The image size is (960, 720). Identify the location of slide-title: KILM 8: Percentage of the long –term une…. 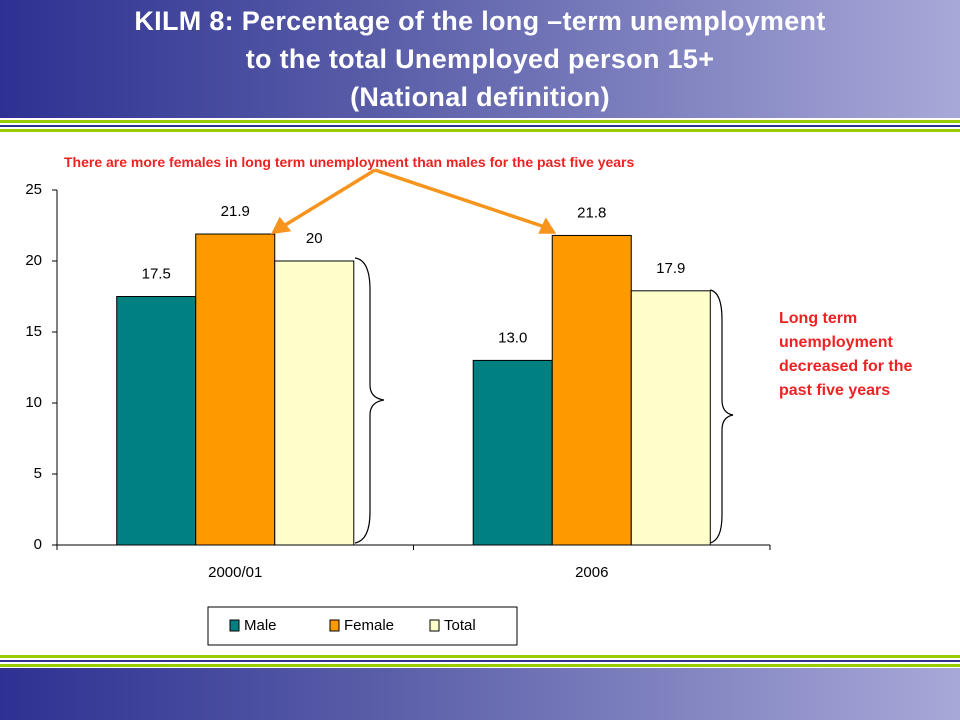
(480, 59).